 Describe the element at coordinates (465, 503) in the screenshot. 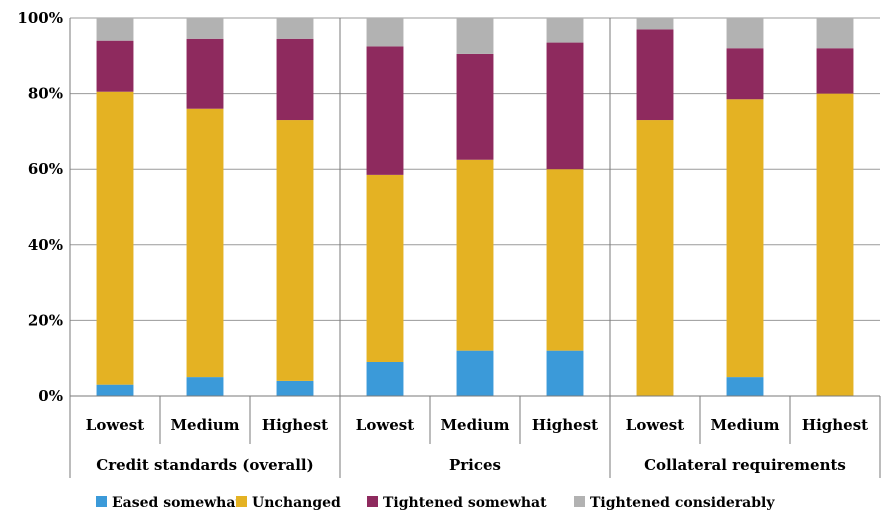

I see `legend-label: Tightened somewhat` at that location.